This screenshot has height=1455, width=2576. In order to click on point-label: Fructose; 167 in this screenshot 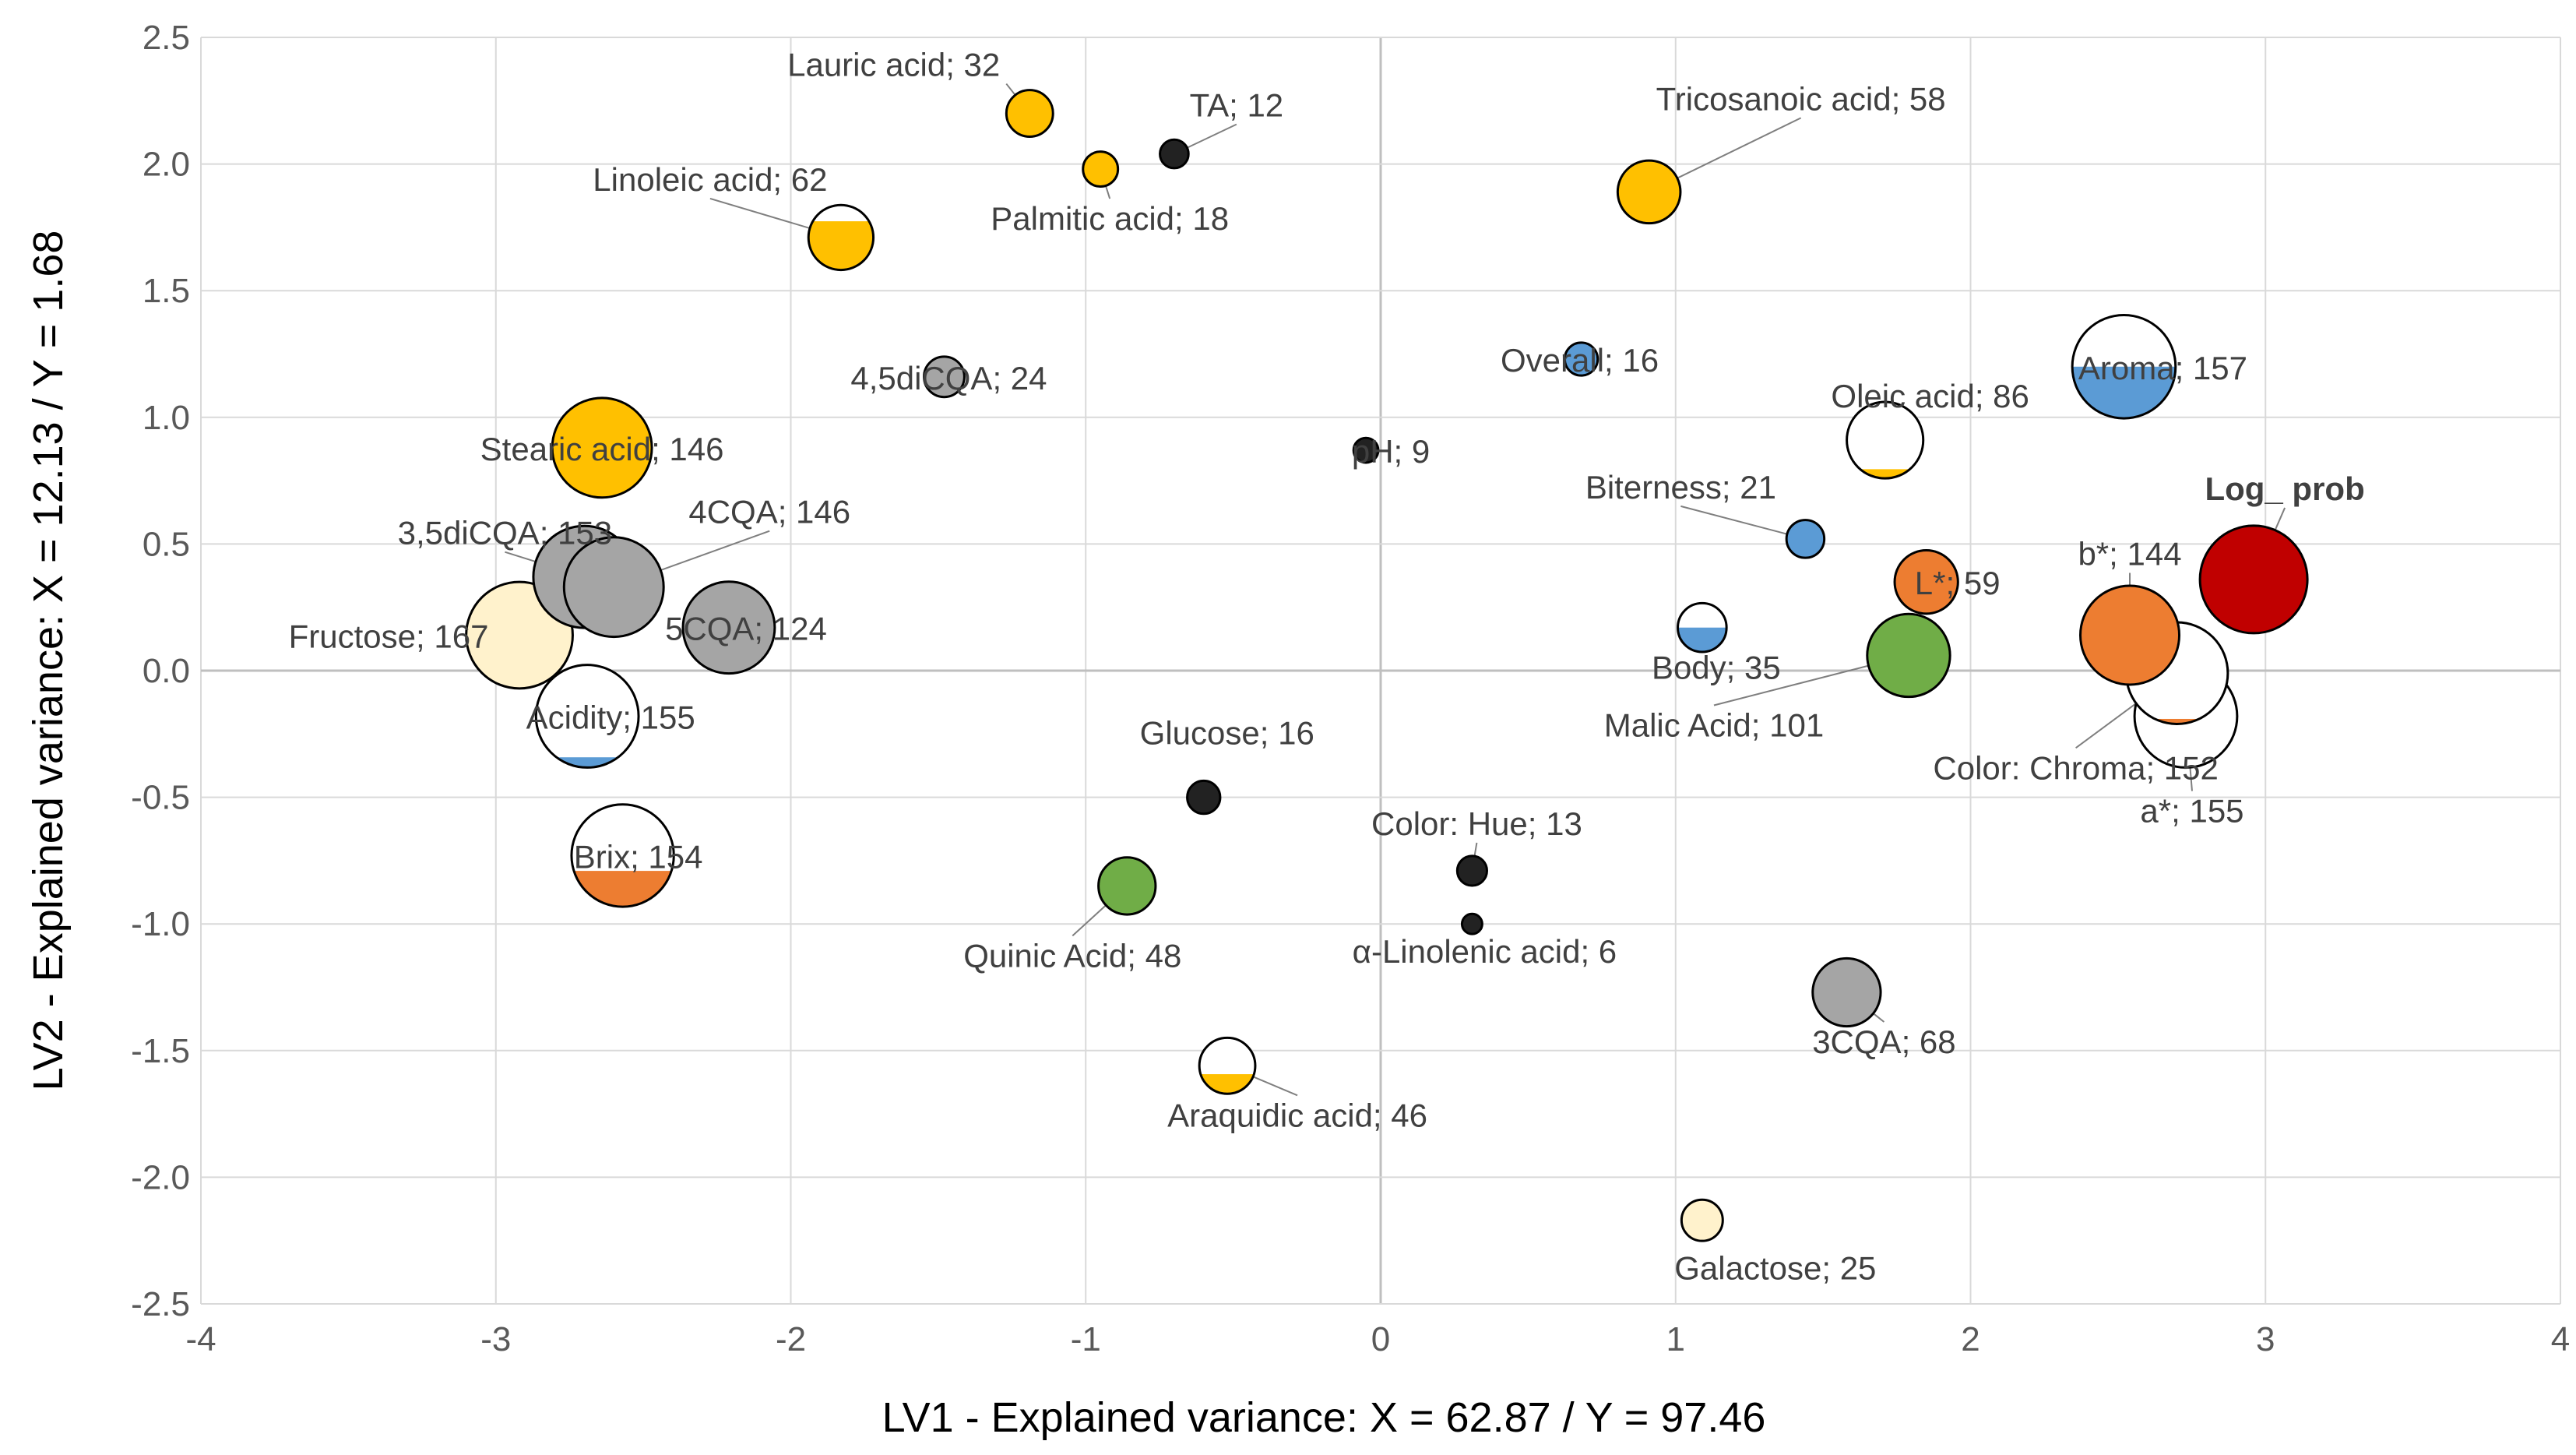, I will do `click(389, 636)`.